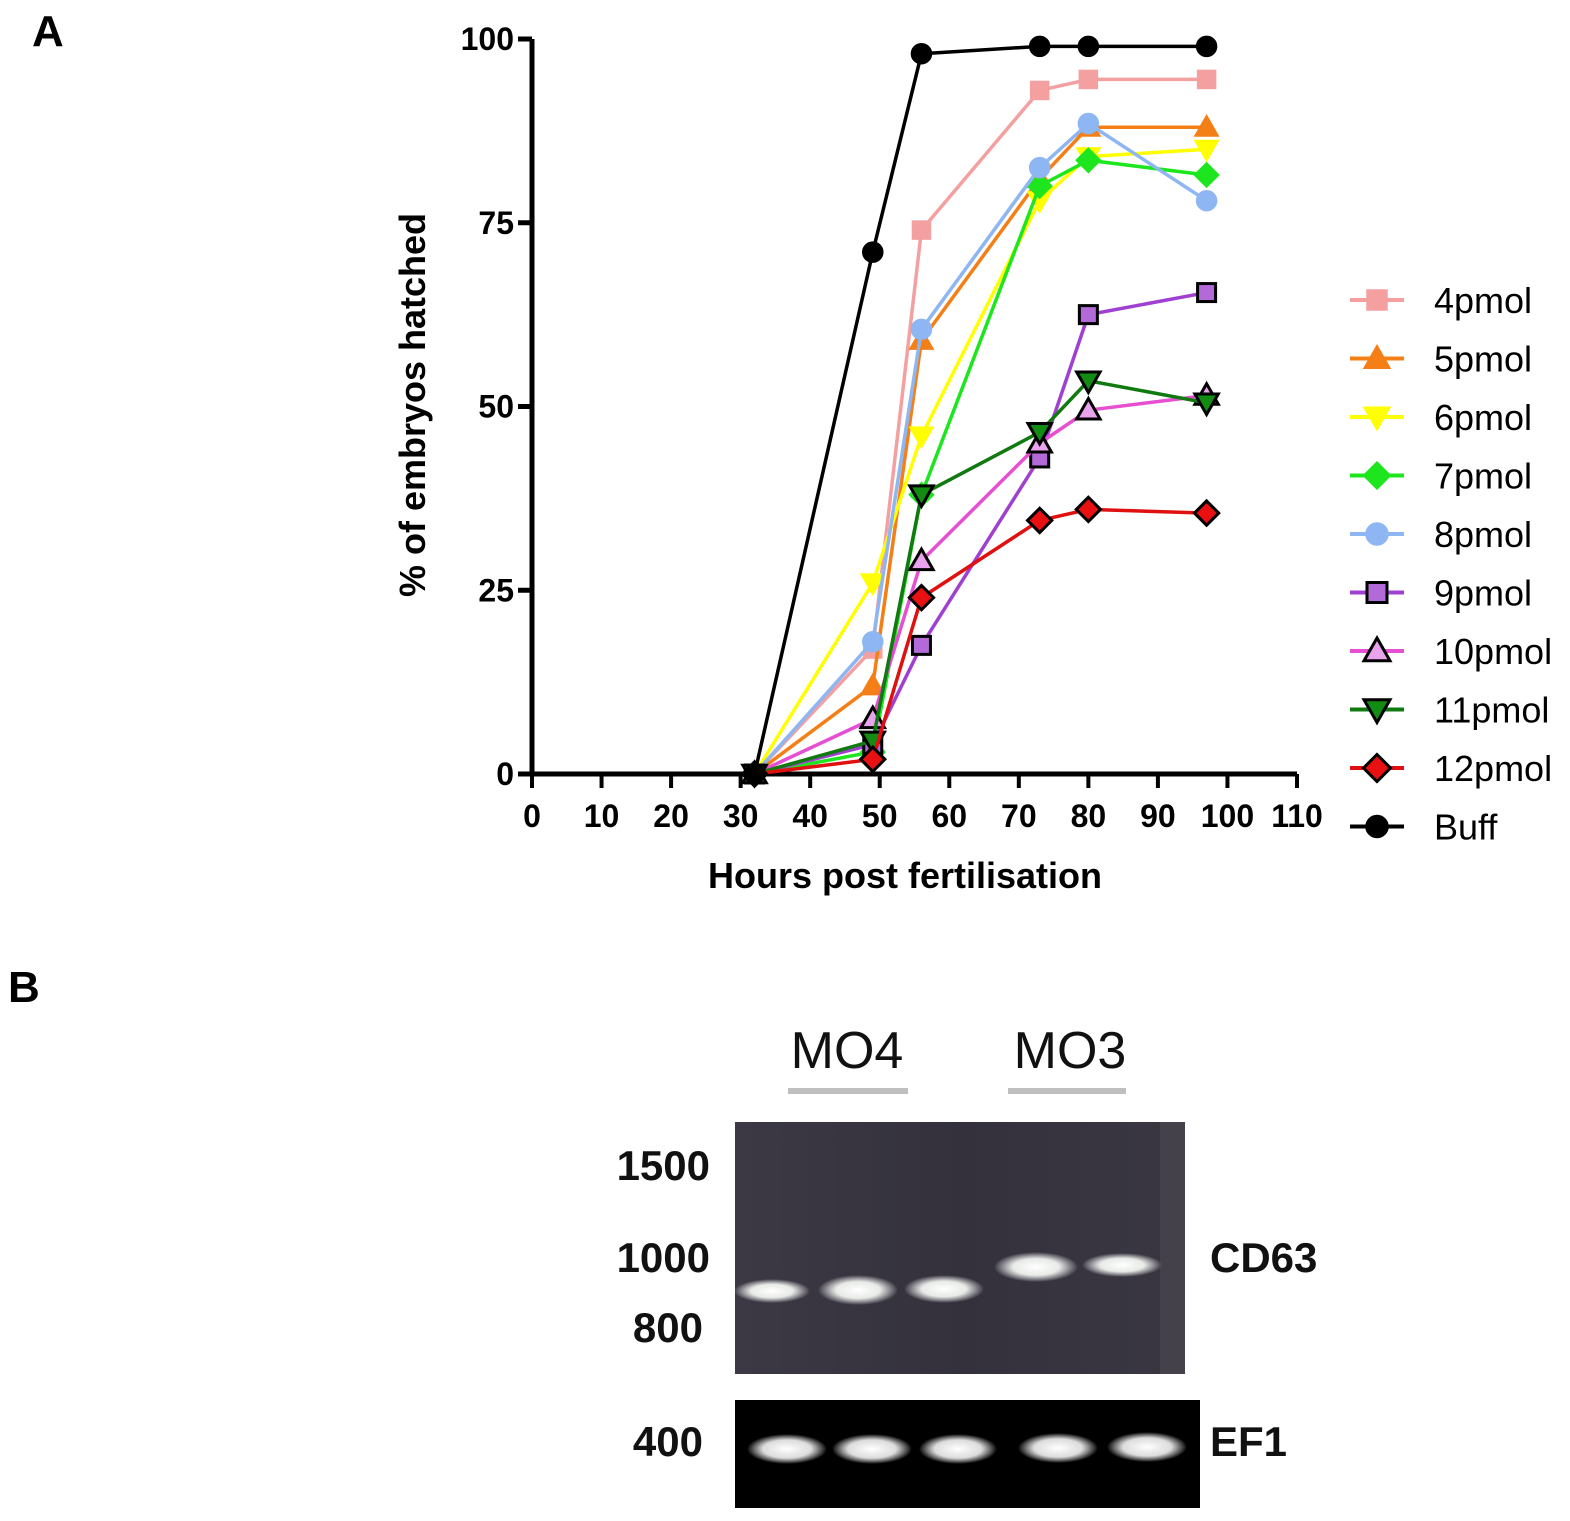 This screenshot has width=1570, height=1521. Describe the element at coordinates (671, 816) in the screenshot. I see `x-tick-label: 20` at that location.